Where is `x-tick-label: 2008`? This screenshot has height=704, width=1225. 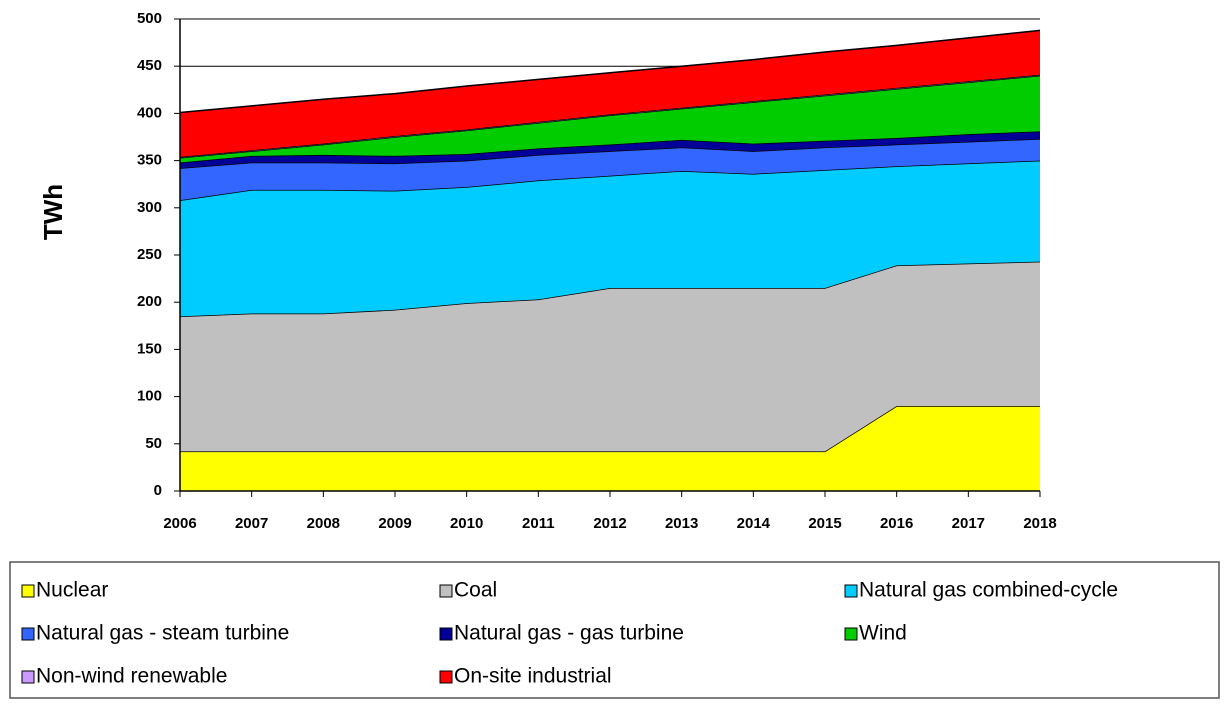 x-tick-label: 2008 is located at coordinates (323, 523).